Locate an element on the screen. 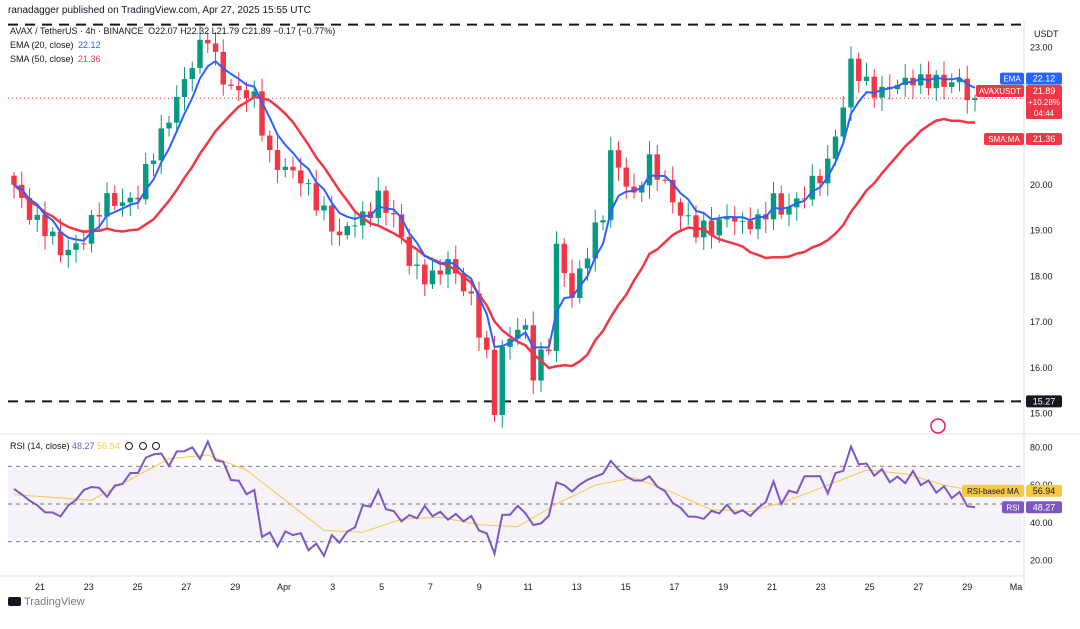  time-tick-label: Ma is located at coordinates (1016, 587).